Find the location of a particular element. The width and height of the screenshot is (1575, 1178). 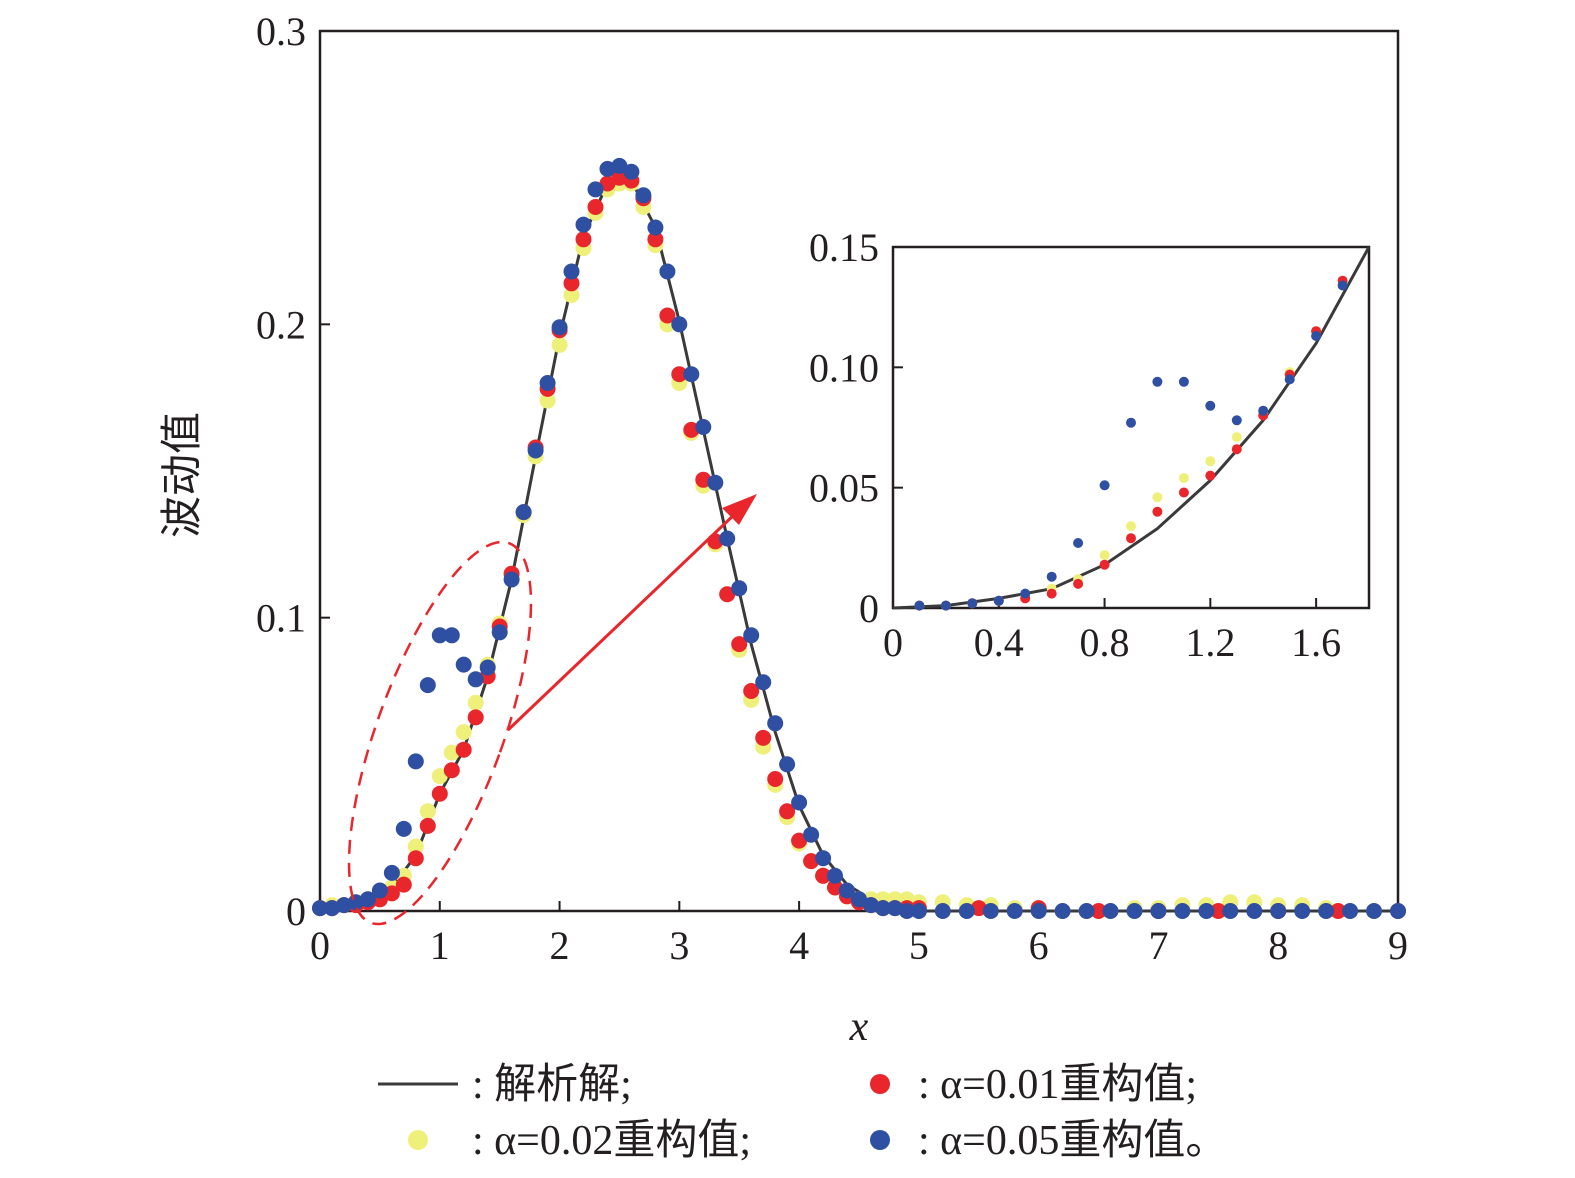

inset-x-tick-label: 0.4 is located at coordinates (999, 642).